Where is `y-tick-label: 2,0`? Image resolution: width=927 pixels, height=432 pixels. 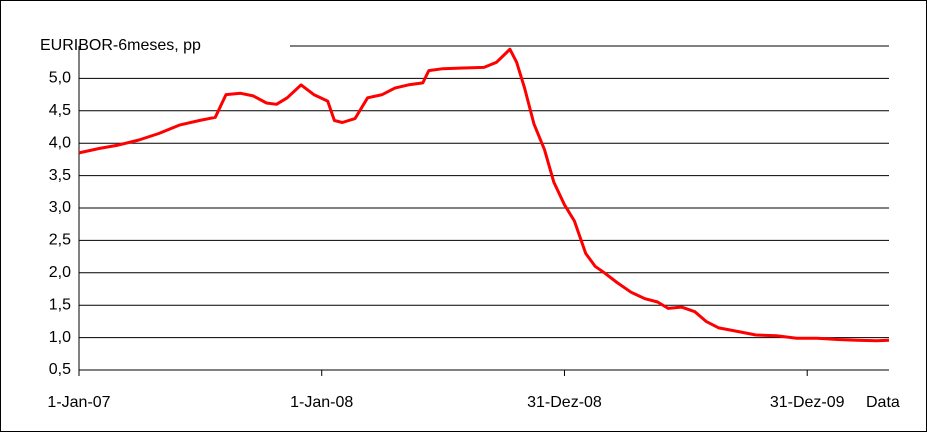
y-tick-label: 2,0 is located at coordinates (60, 272).